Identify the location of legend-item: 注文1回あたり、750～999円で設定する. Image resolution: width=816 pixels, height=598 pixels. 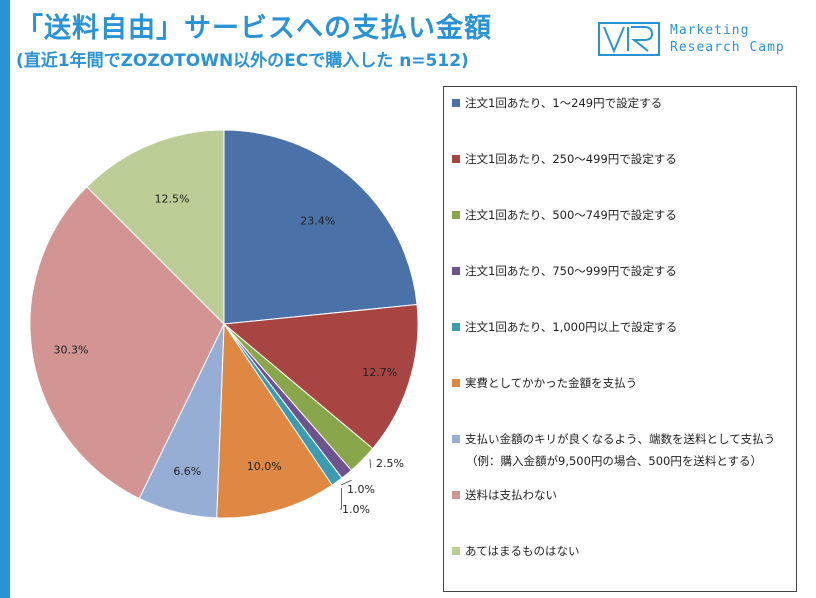
(564, 271).